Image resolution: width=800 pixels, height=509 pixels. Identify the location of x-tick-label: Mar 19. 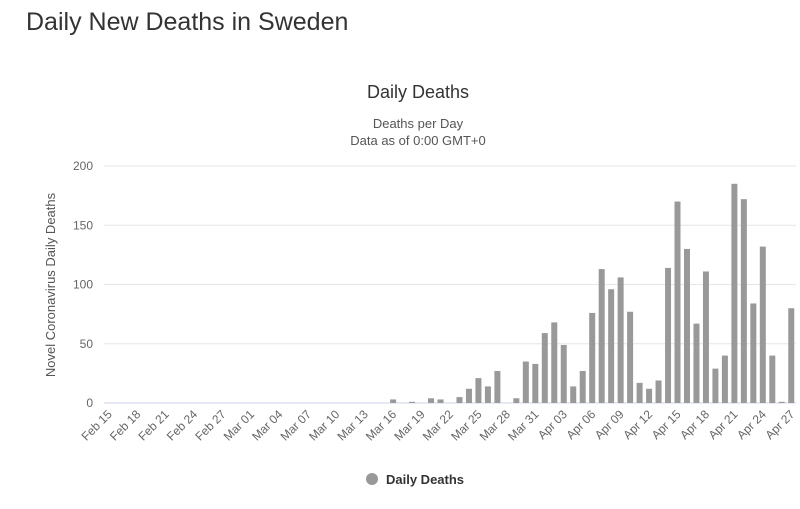
(409, 425).